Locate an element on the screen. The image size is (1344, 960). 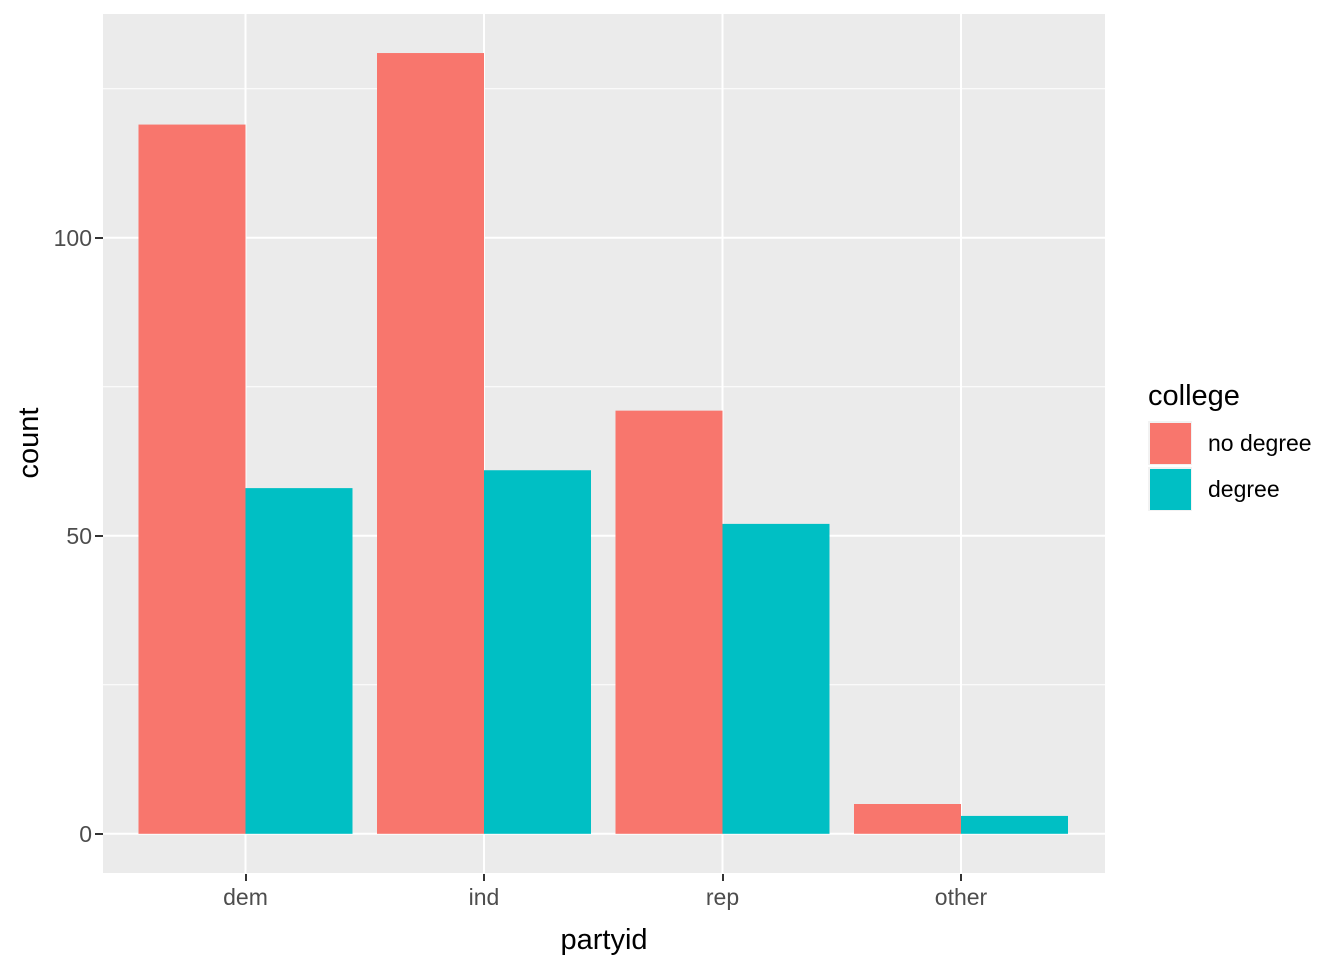
x-axis-title: partyid is located at coordinates (604, 940).